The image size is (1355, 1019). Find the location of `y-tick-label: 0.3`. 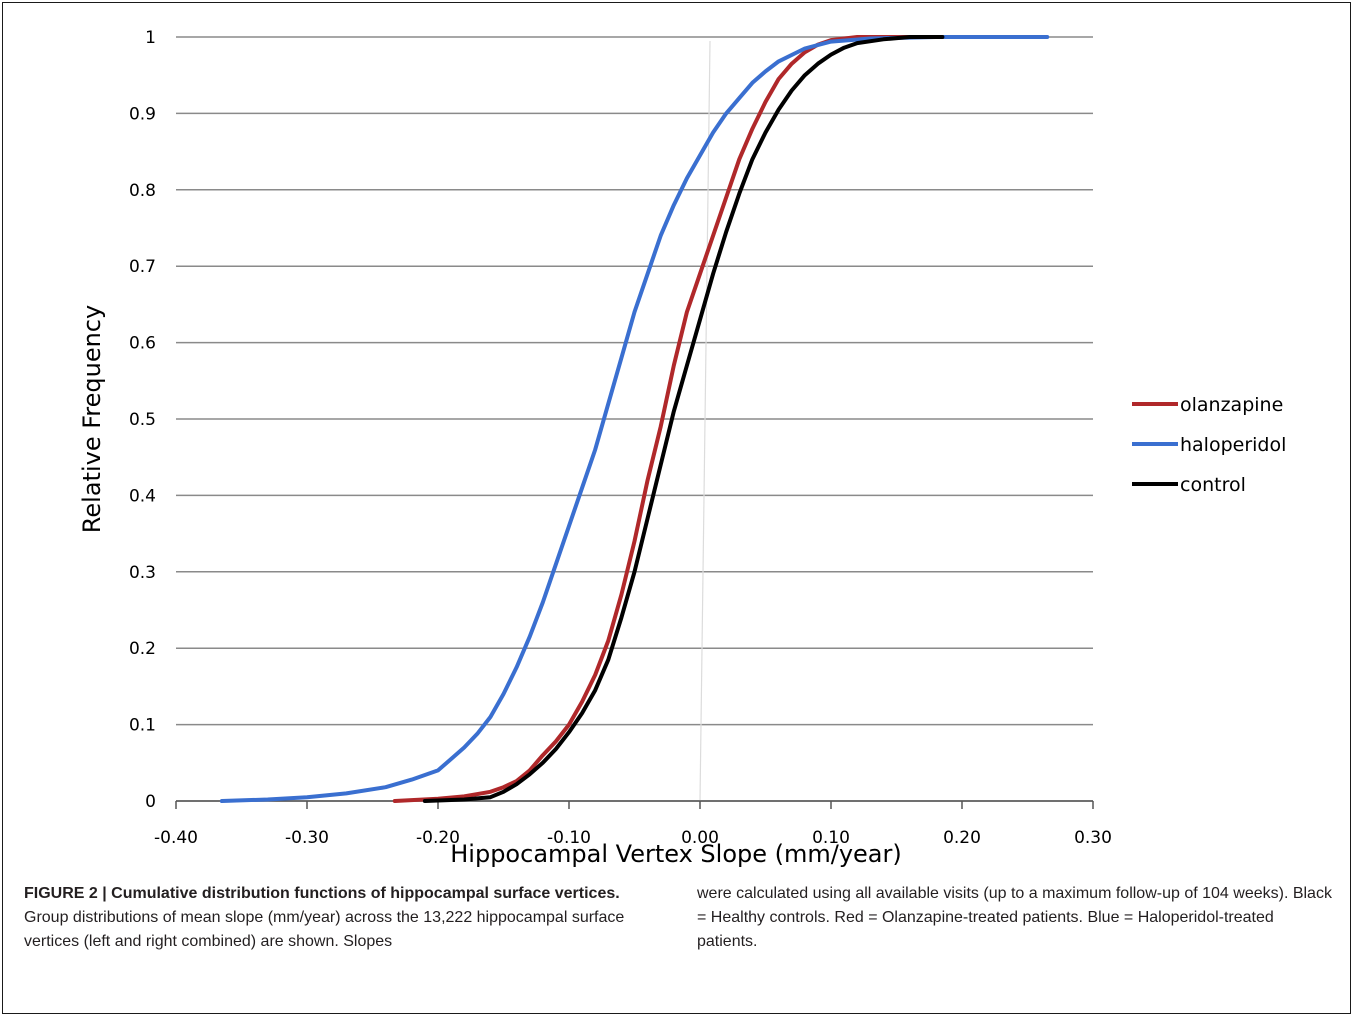

y-tick-label: 0.3 is located at coordinates (142, 573).